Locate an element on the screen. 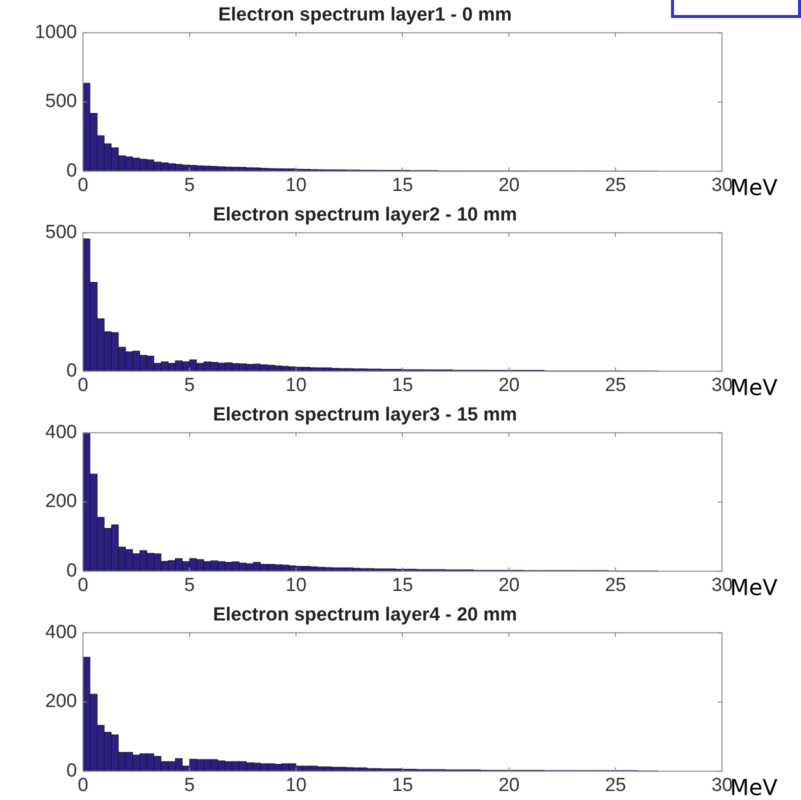 The width and height of the screenshot is (801, 800). chart-title: Electron spectrum layer1 - 0 mm is located at coordinates (365, 15).